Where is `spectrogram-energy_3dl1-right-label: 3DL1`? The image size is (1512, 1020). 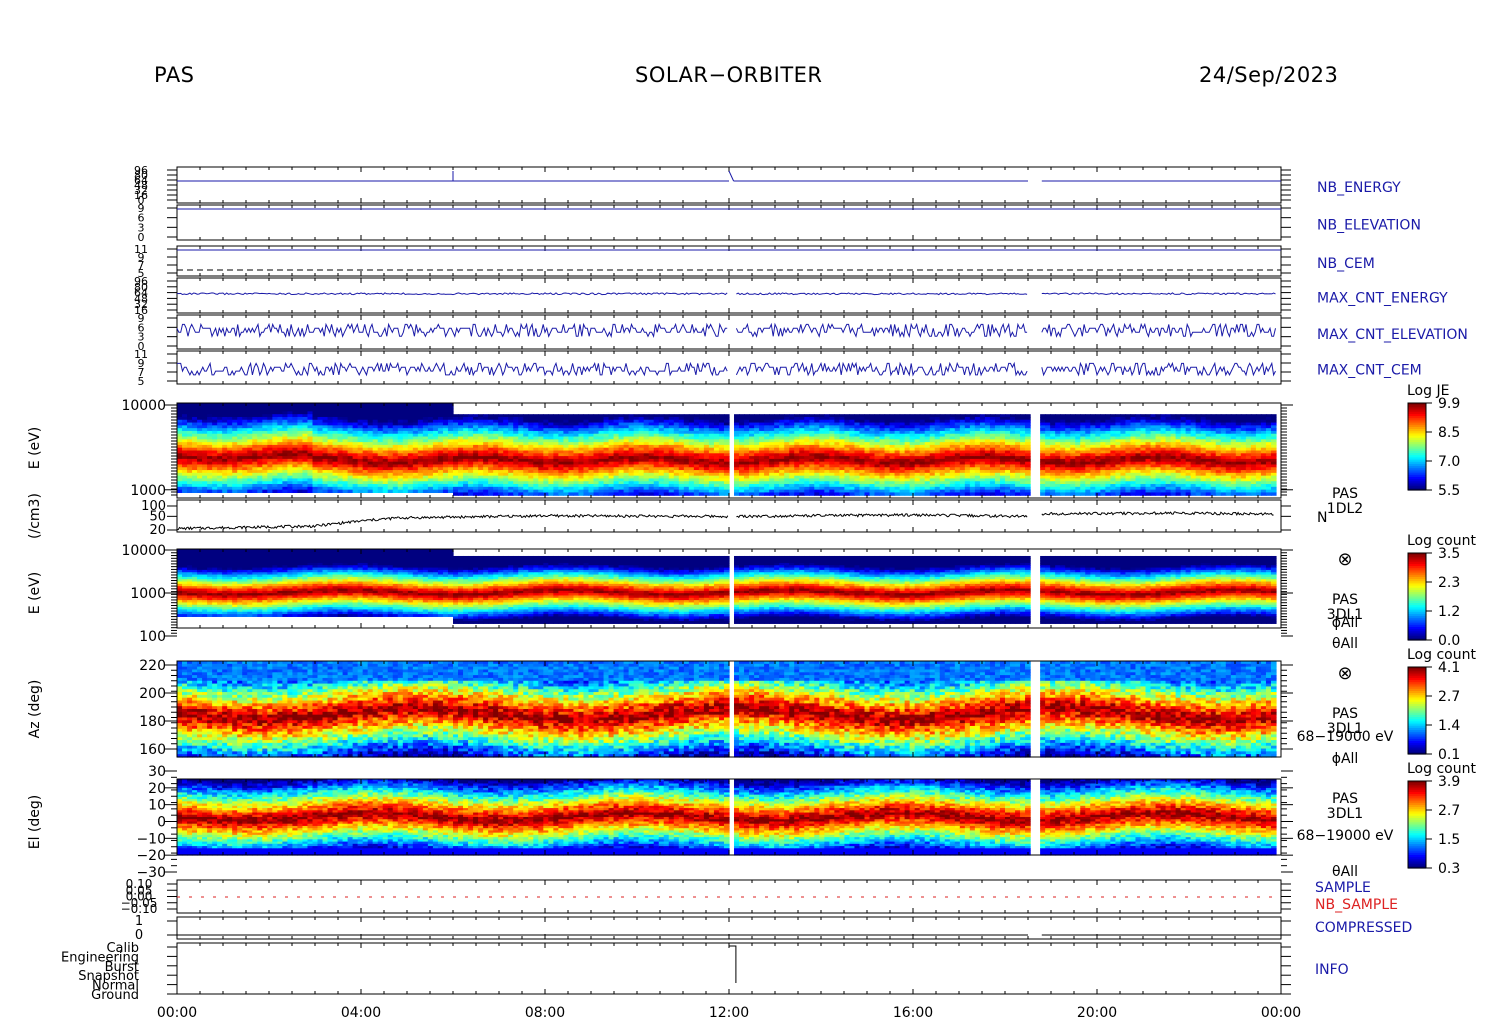
spectrogram-energy_3dl1-right-label: 3DL1 is located at coordinates (1345, 615).